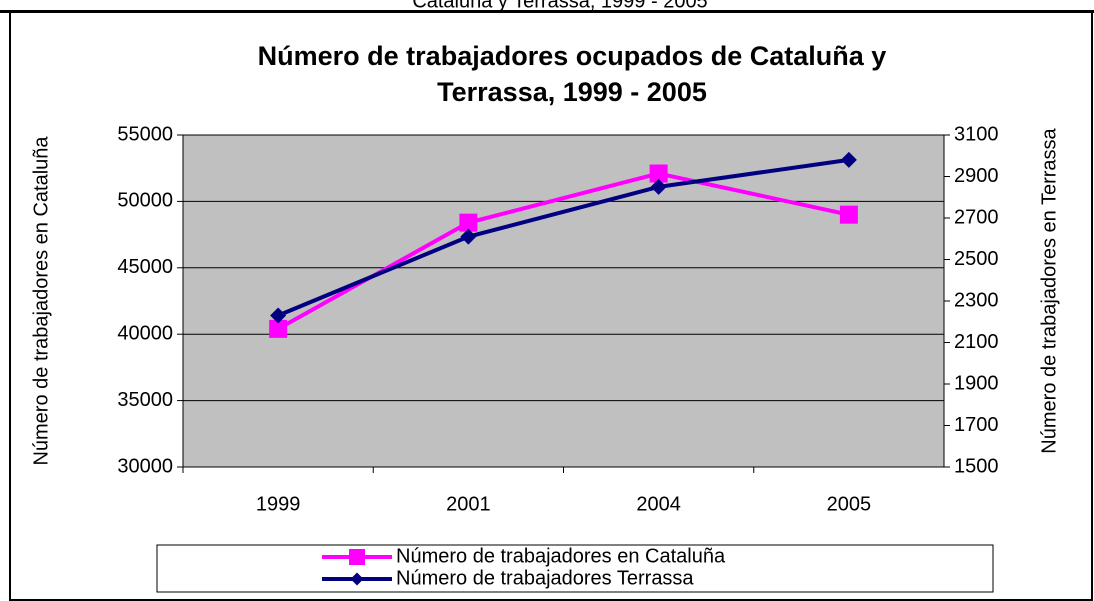  I want to click on y2-tick-label: 2900, so click(976, 176).